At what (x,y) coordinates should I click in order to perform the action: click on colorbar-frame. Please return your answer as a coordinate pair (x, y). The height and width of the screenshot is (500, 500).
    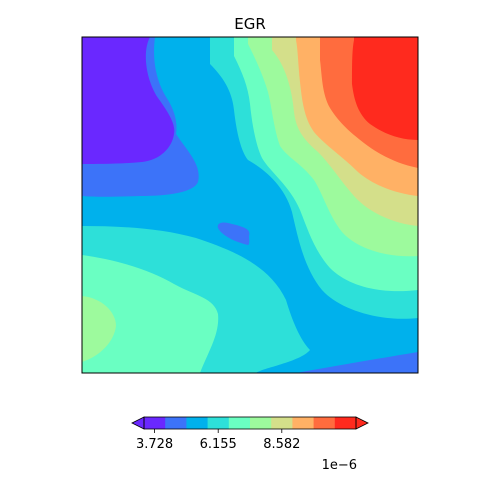
    Looking at the image, I should click on (250, 423).